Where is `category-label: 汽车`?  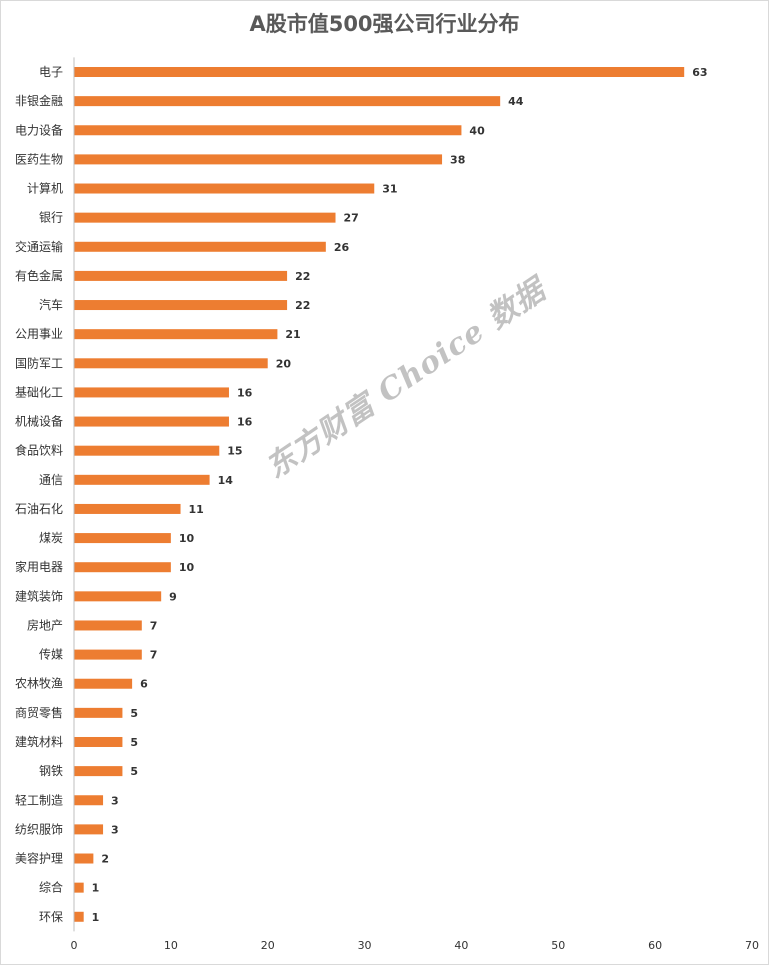
category-label: 汽车 is located at coordinates (51, 304).